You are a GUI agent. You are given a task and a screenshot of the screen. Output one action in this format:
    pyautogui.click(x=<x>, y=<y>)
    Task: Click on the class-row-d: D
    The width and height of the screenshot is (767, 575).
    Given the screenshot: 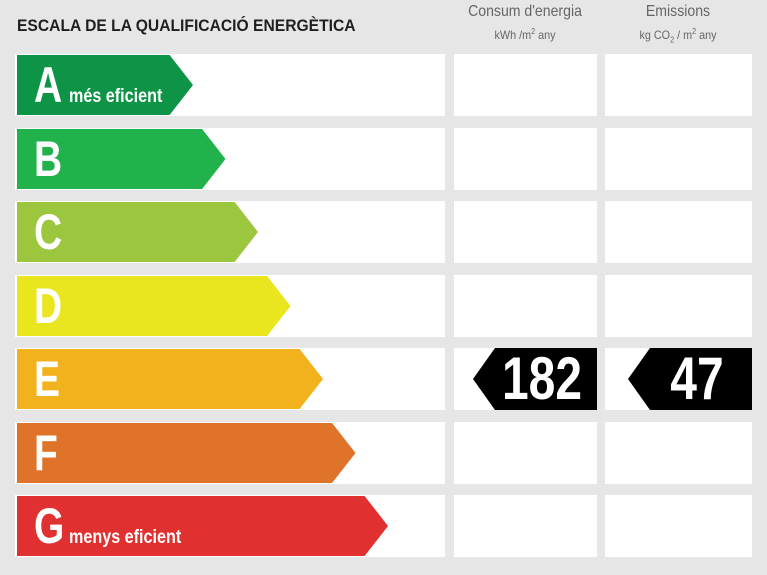 What is the action you would take?
    pyautogui.click(x=383, y=305)
    